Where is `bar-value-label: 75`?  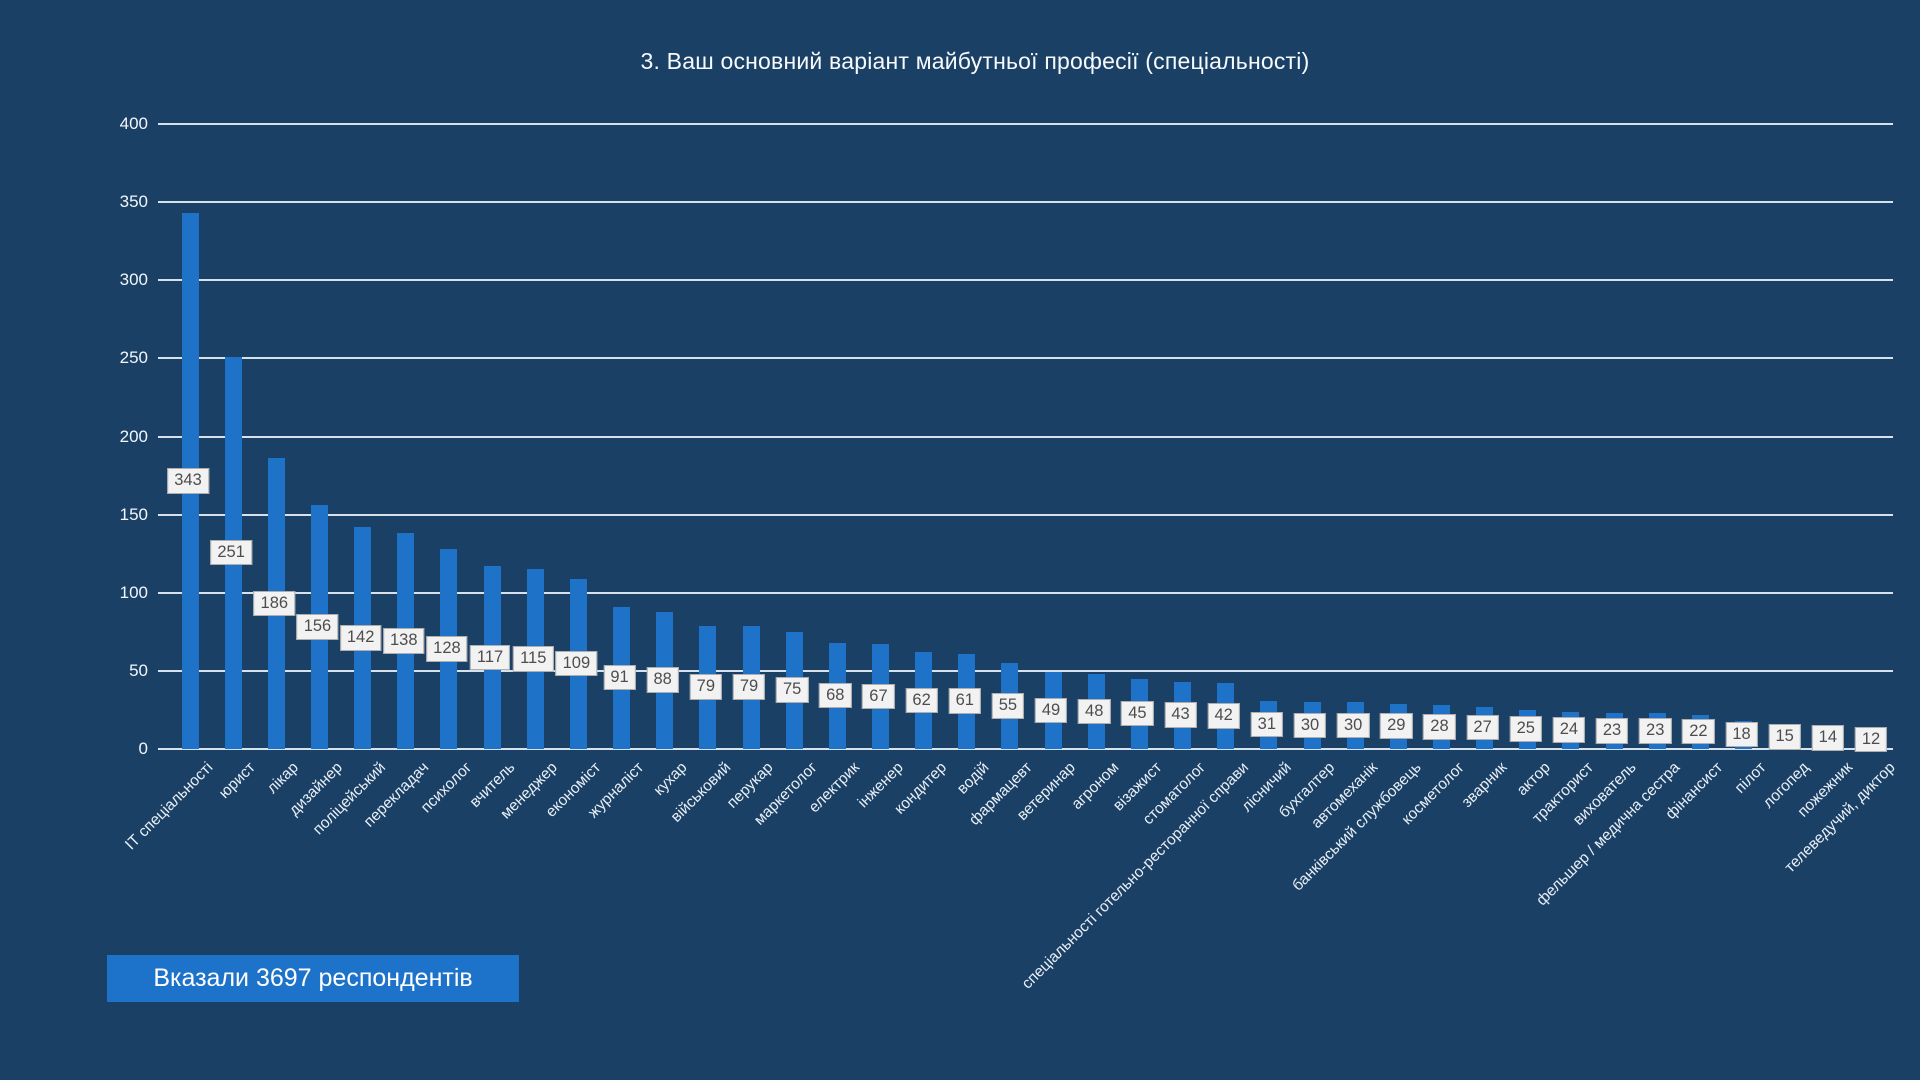
bar-value-label: 75 is located at coordinates (792, 690).